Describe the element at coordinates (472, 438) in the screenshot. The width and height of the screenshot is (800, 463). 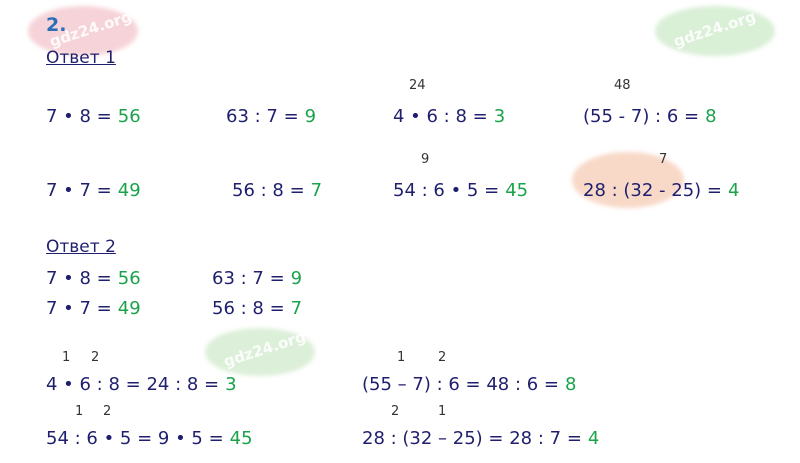
I see `expression: 28 : (32 – 25) = 28 : 7 =` at that location.